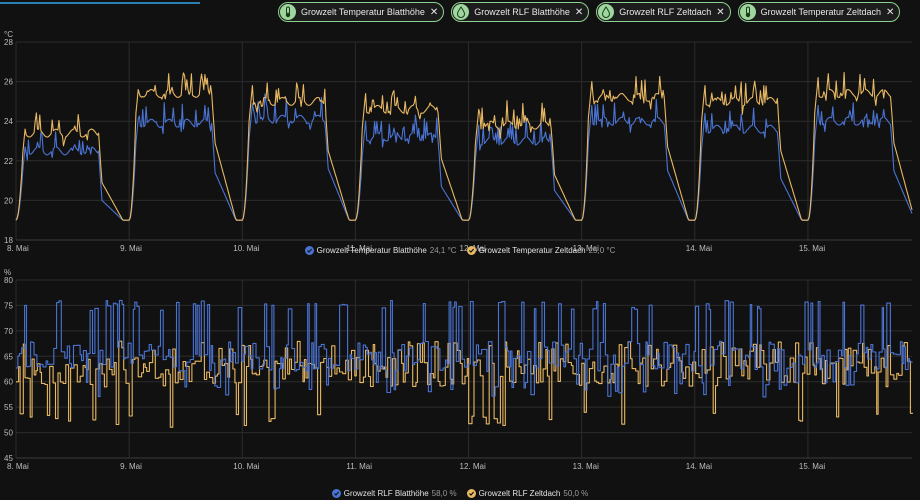 This screenshot has width=920, height=500. I want to click on progress-line, so click(100, 3).